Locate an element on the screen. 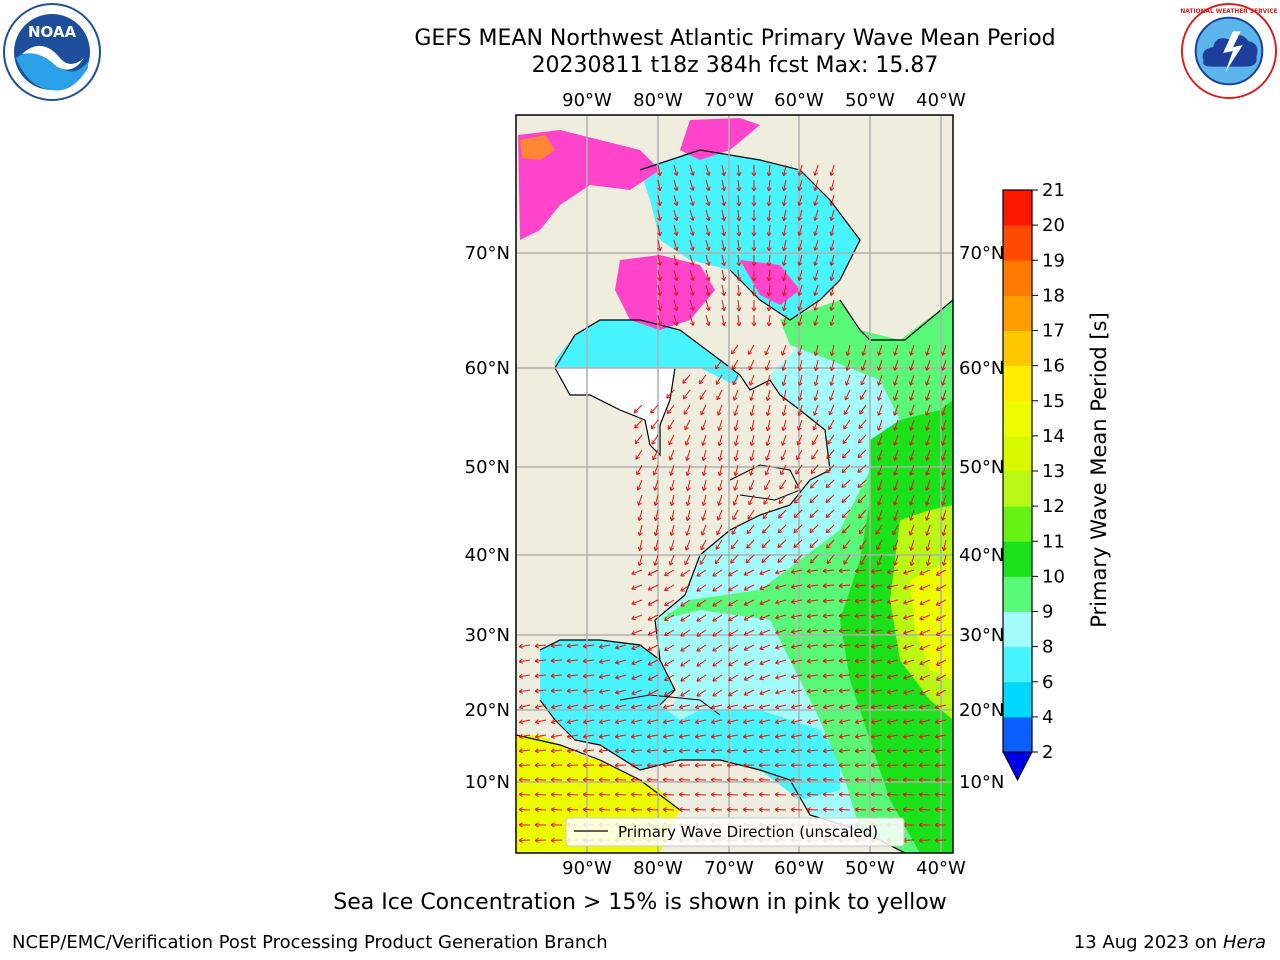 Image resolution: width=1280 pixels, height=960 pixels. colorbar-tick-label: 16 is located at coordinates (1053, 366).